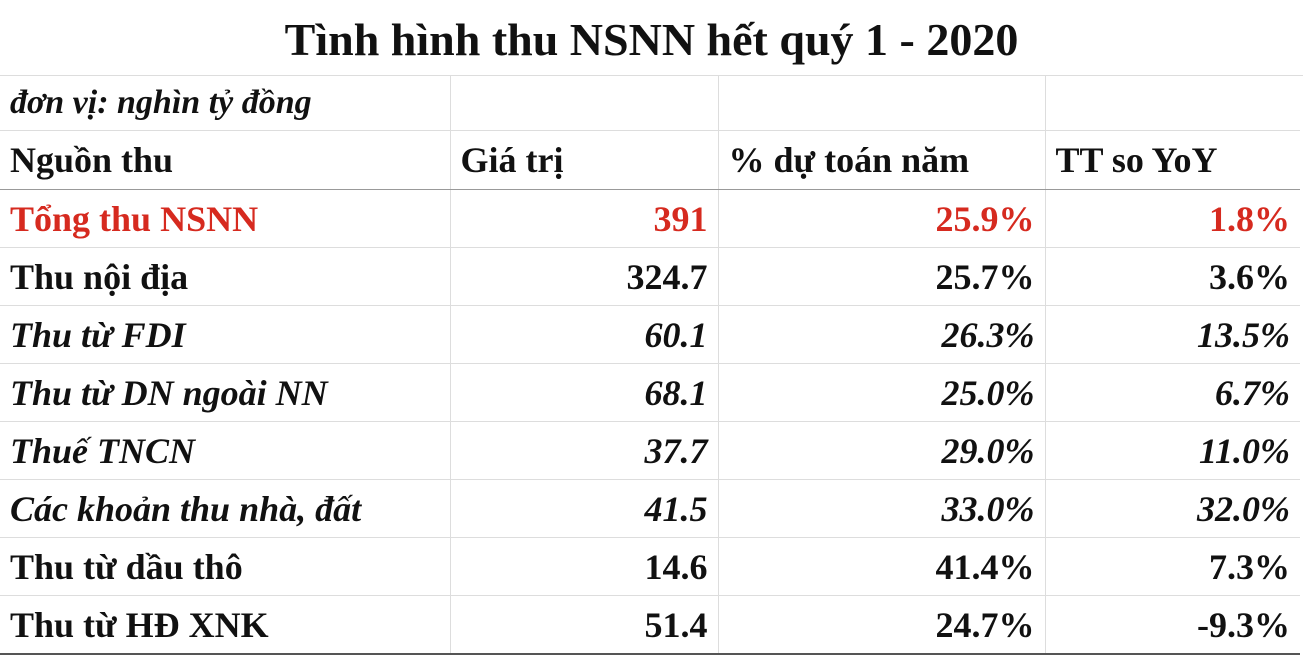 The image size is (1303, 665). What do you see at coordinates (1172, 508) in the screenshot?
I see `value-cell: 32.0%` at bounding box center [1172, 508].